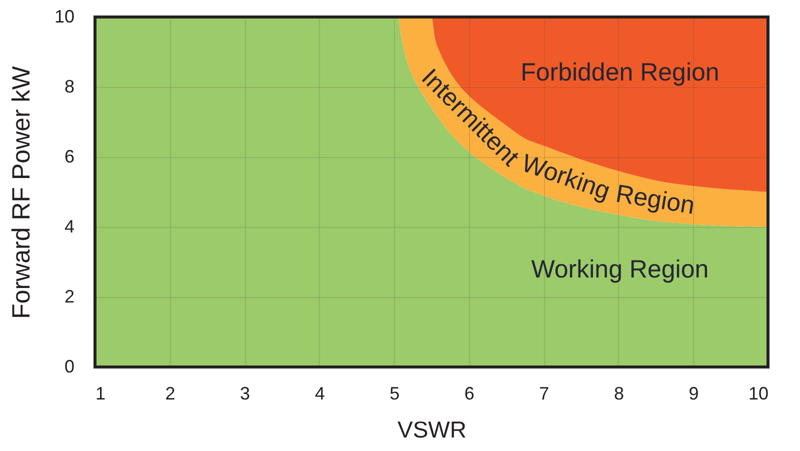 This screenshot has width=800, height=451. Describe the element at coordinates (758, 394) in the screenshot. I see `x-tick-label: 10` at that location.